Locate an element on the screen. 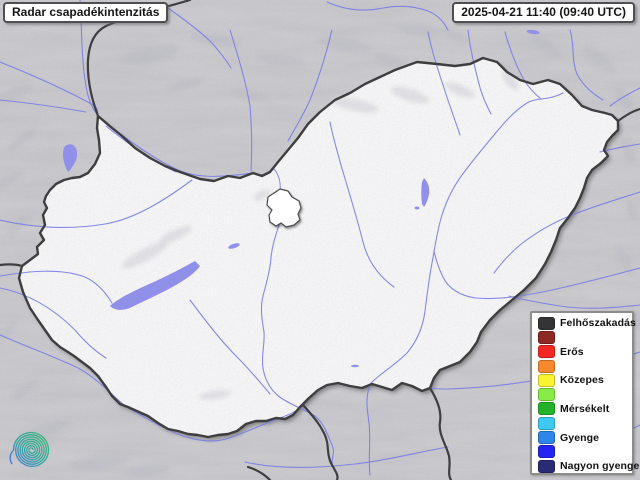 Image resolution: width=640 pixels, height=480 pixels. legend-item: Nagyon gyenge is located at coordinates (588, 466).